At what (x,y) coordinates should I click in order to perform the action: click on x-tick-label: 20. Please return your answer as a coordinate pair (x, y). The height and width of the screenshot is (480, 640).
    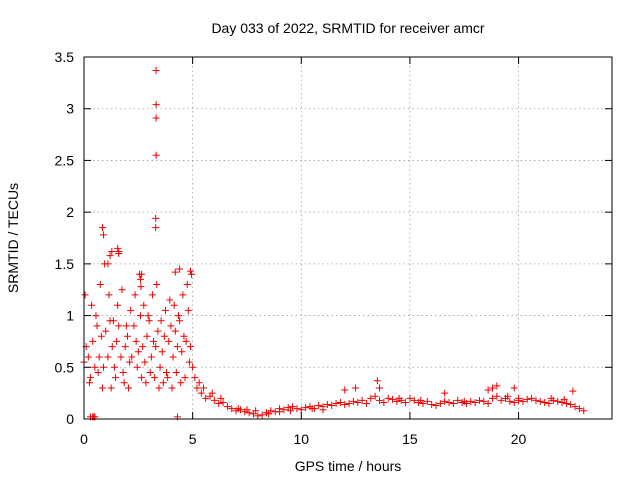
    Looking at the image, I should click on (519, 439).